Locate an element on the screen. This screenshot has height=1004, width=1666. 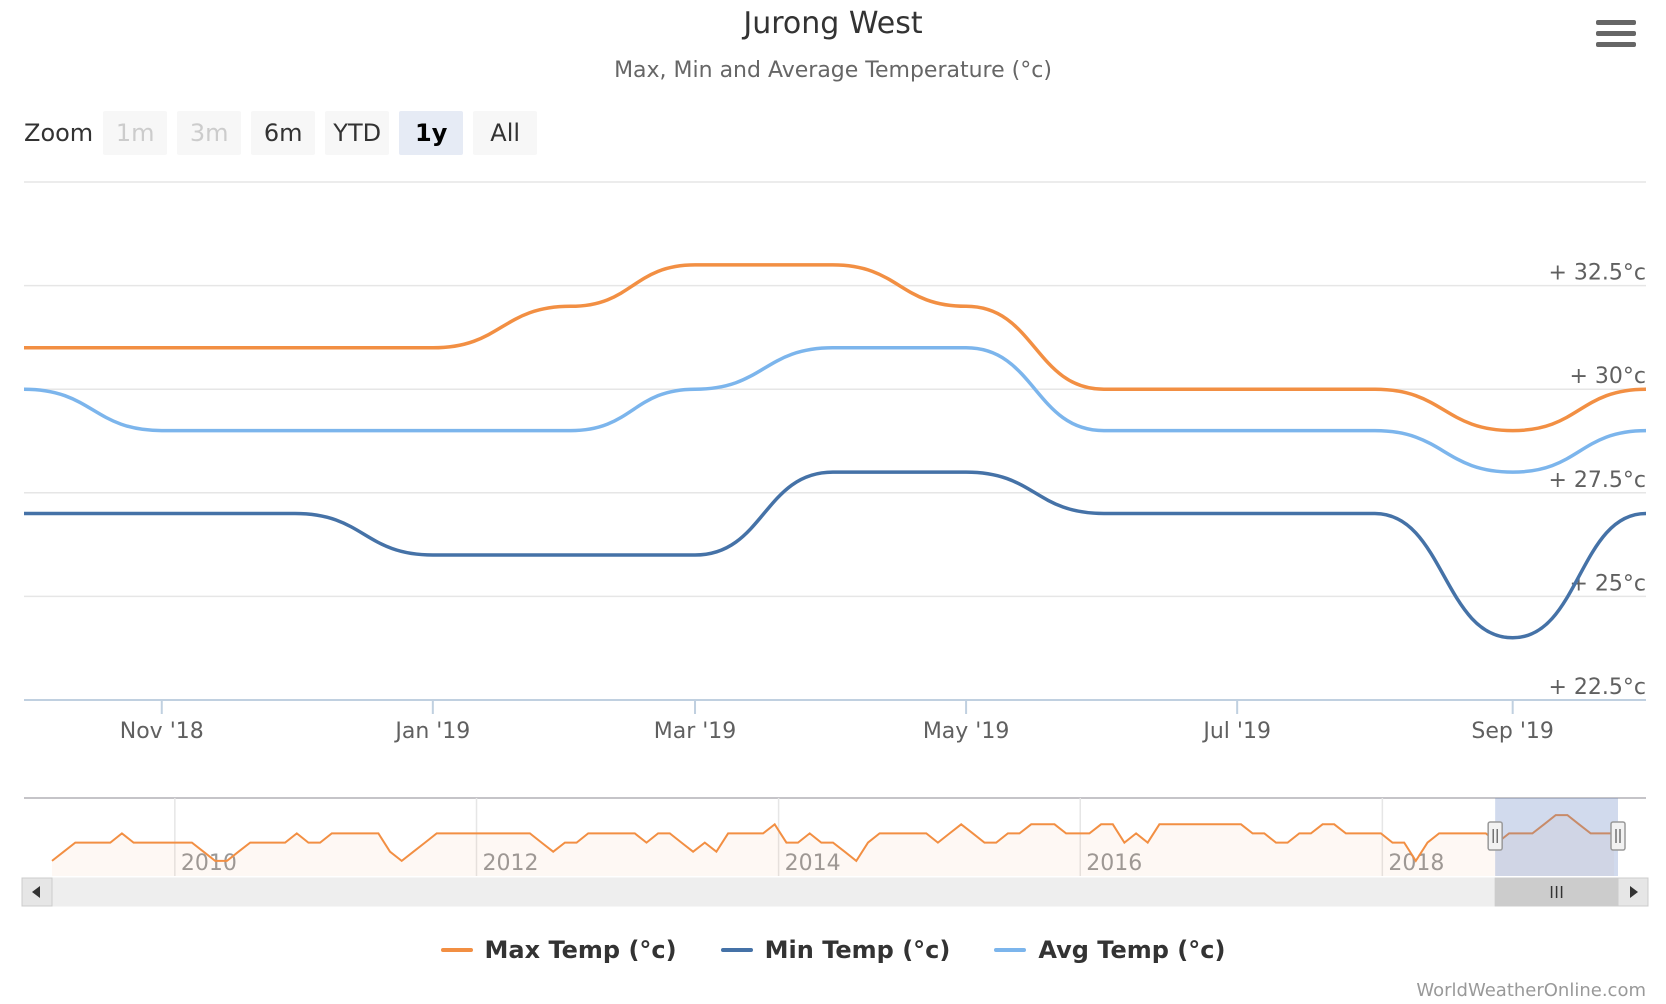
legend-item-max-temp: Max Temp (°c) is located at coordinates (558, 950).